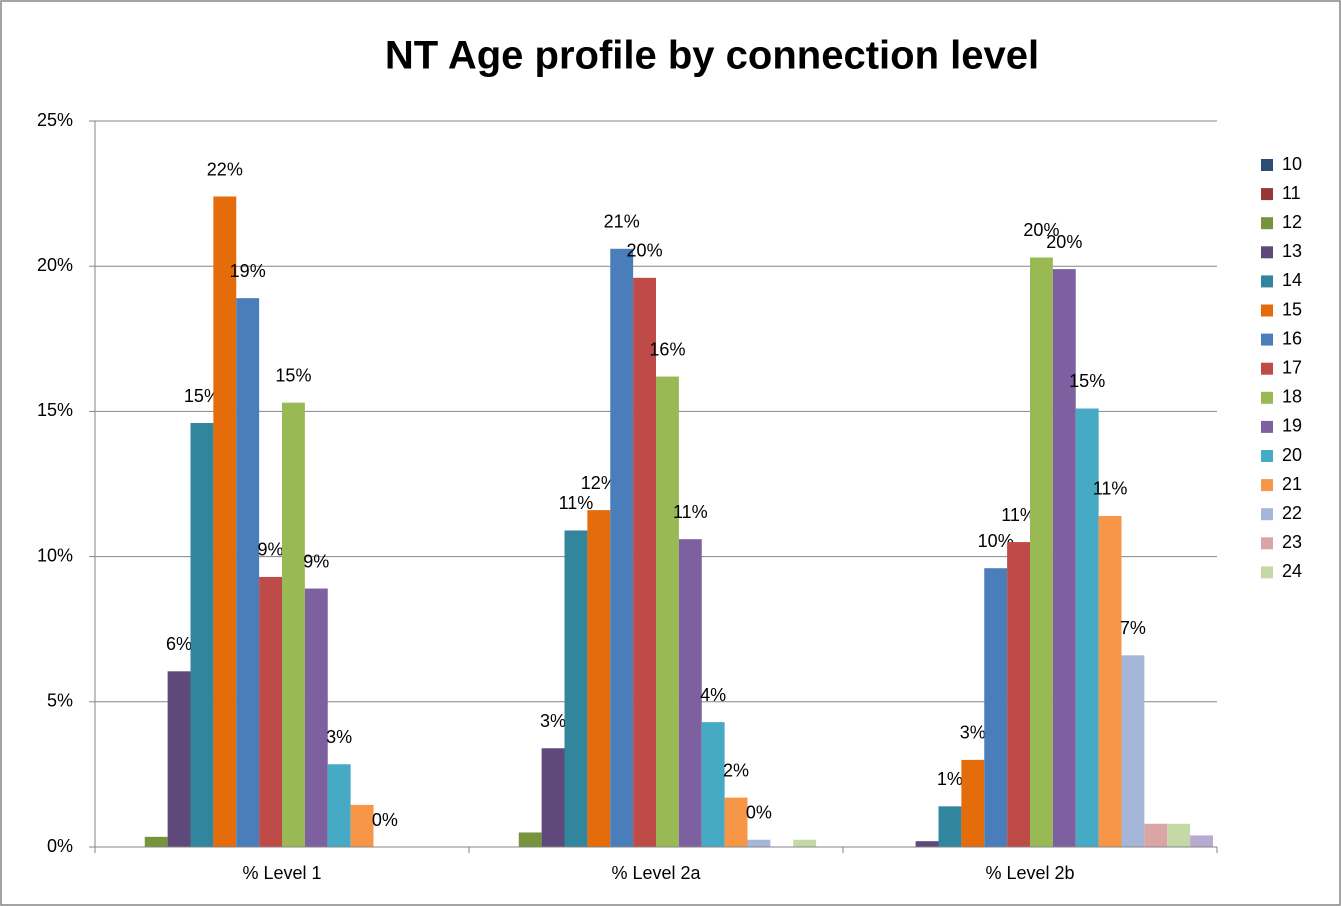  Describe the element at coordinates (1292, 513) in the screenshot. I see `legend-label: 22` at that location.